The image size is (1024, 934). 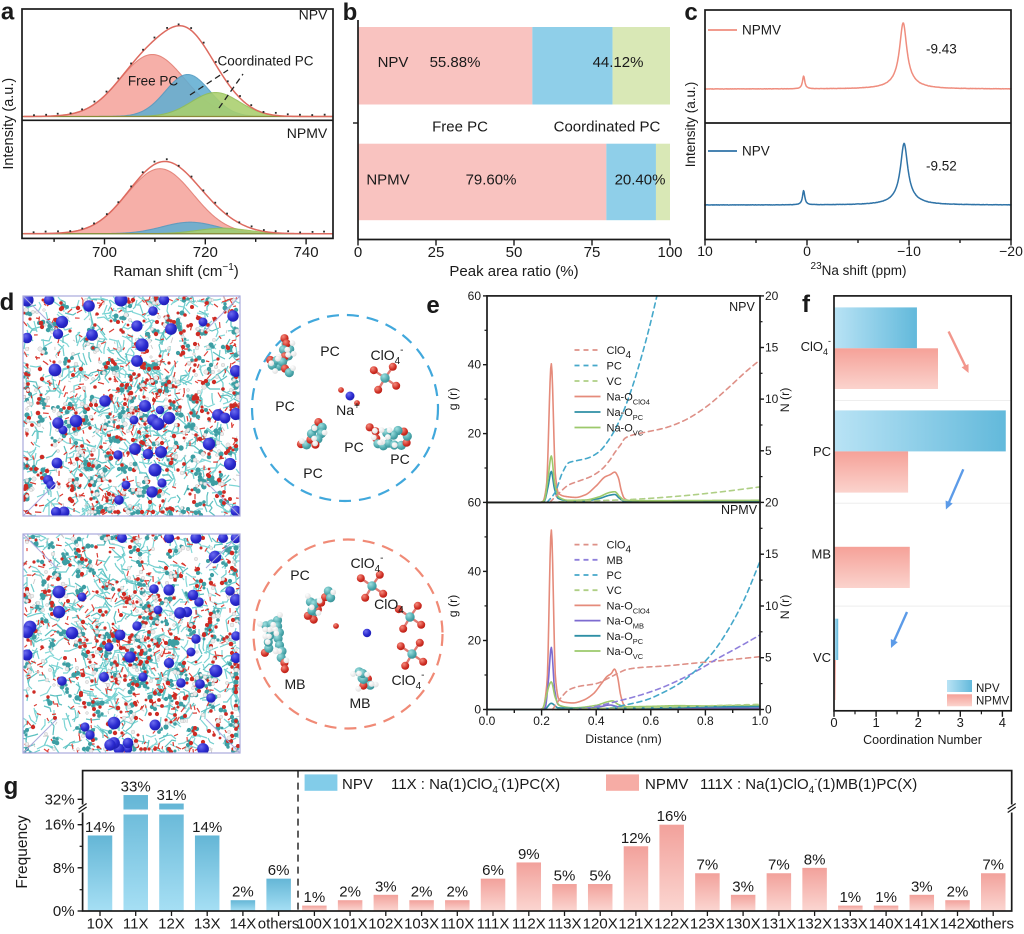 I want to click on svg-text: 122X, so click(x=671, y=924).